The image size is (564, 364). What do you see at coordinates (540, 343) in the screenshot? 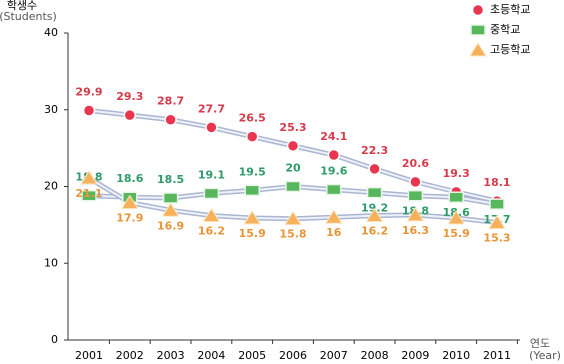
I see `x-axis-label: 연도` at bounding box center [540, 343].